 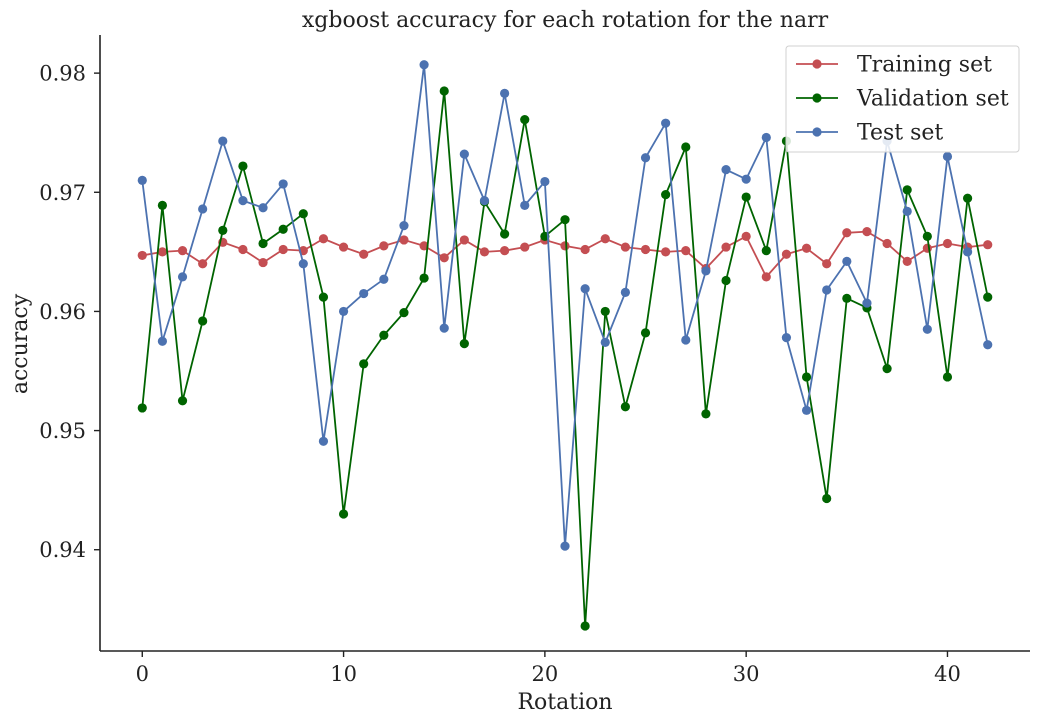 What do you see at coordinates (545, 674) in the screenshot?
I see `x-tick-label: 20` at bounding box center [545, 674].